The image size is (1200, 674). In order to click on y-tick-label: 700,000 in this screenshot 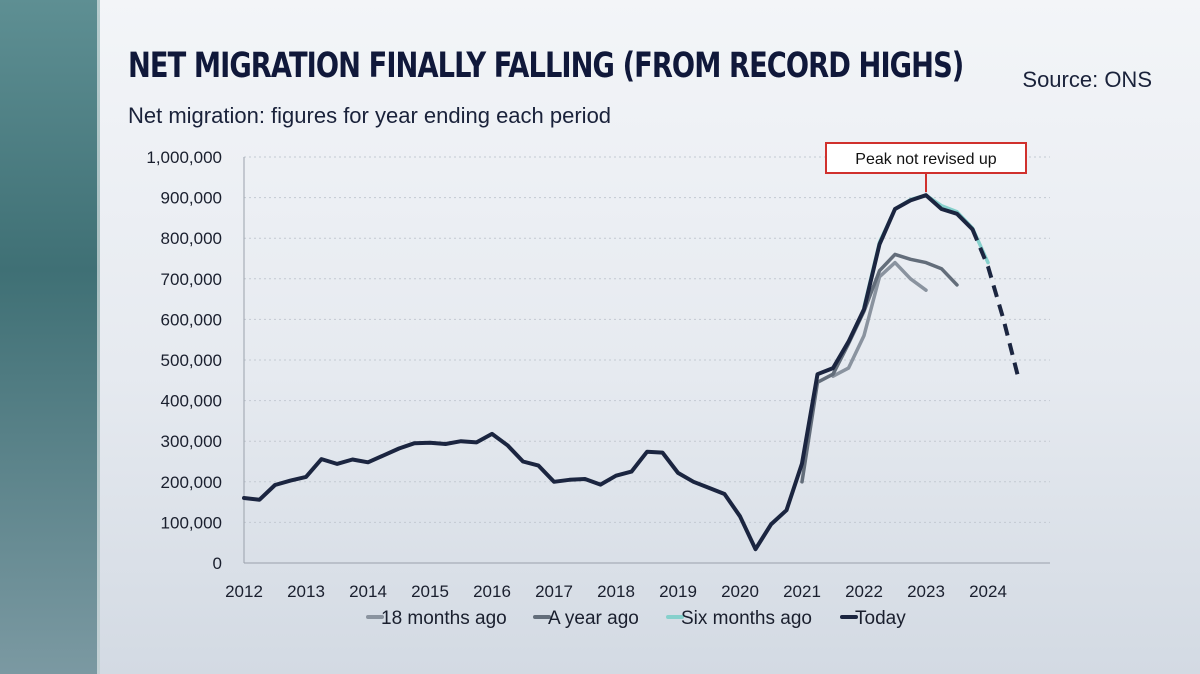, I will do `click(191, 279)`.